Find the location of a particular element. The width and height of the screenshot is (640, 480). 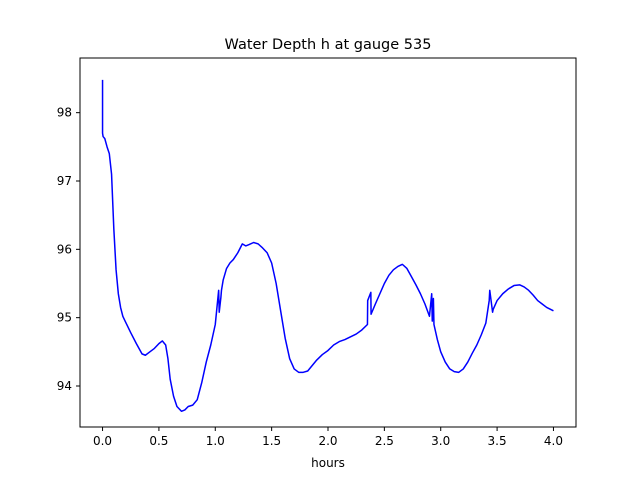

x-tick-label: 1.0 is located at coordinates (215, 441).